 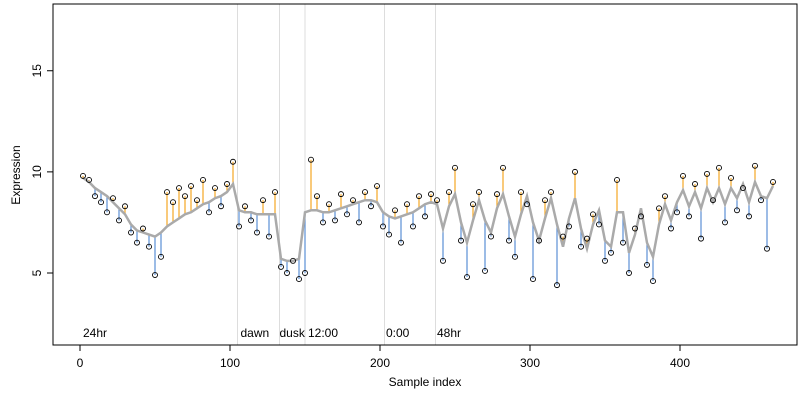 What do you see at coordinates (398, 333) in the screenshot?
I see `annotation: 0:00` at bounding box center [398, 333].